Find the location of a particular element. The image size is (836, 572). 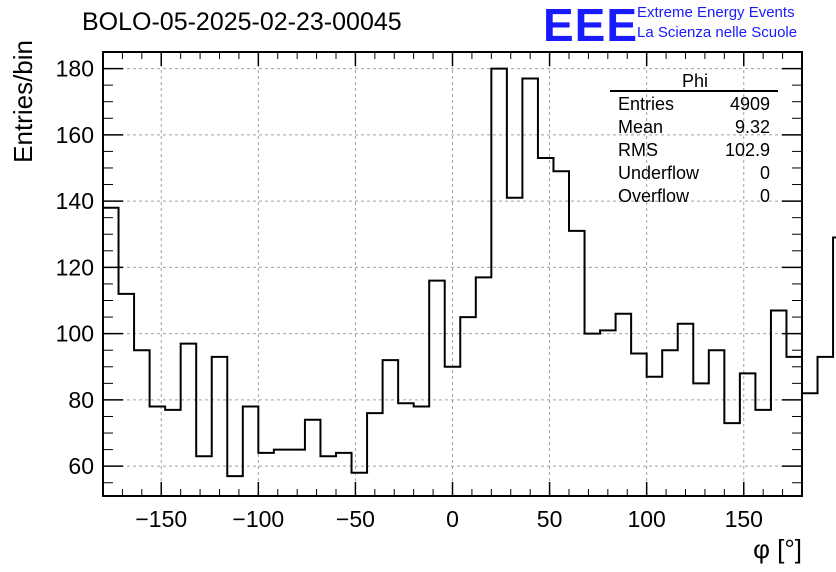

stats-row-label: Entries is located at coordinates (646, 104).